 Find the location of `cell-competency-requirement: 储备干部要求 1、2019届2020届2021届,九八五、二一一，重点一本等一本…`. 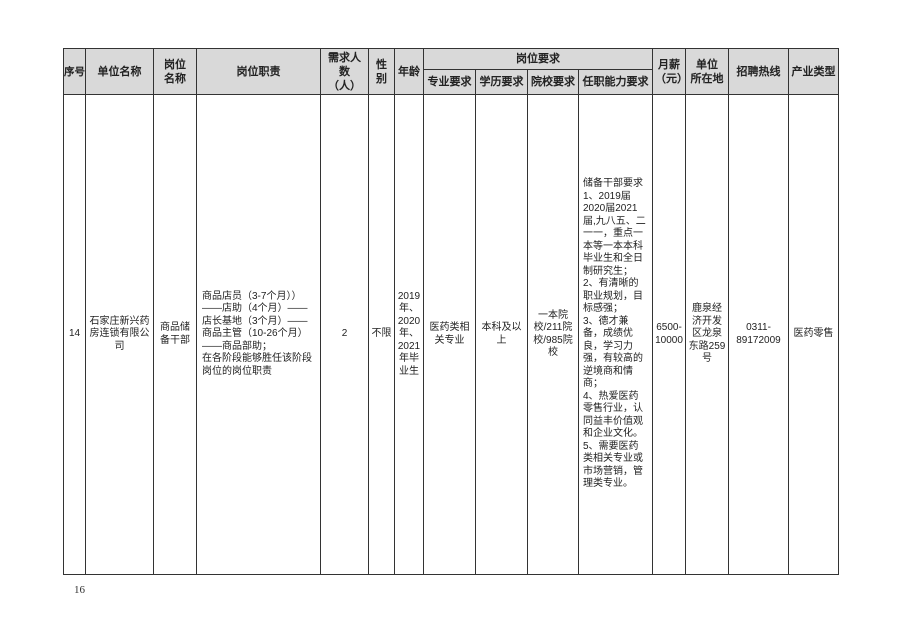

cell-competency-requirement: 储备干部要求 1、2019届2020届2021届,九八五、二一一，重点一本等一本… is located at coordinates (615, 334).